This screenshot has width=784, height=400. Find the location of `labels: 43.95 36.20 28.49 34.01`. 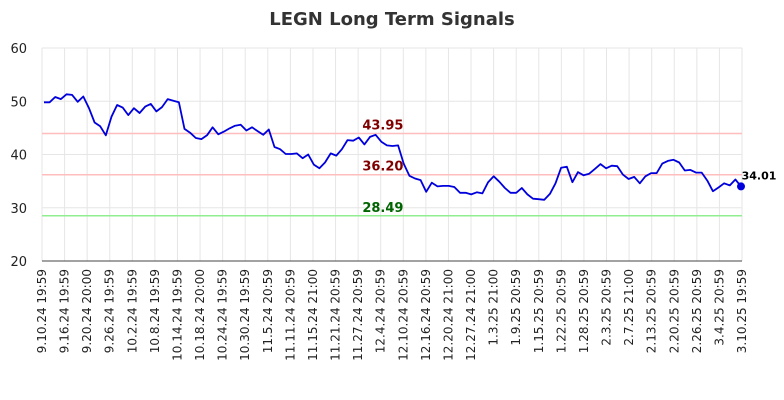

labels: 43.95 36.20 28.49 34.01 is located at coordinates (569, 166).